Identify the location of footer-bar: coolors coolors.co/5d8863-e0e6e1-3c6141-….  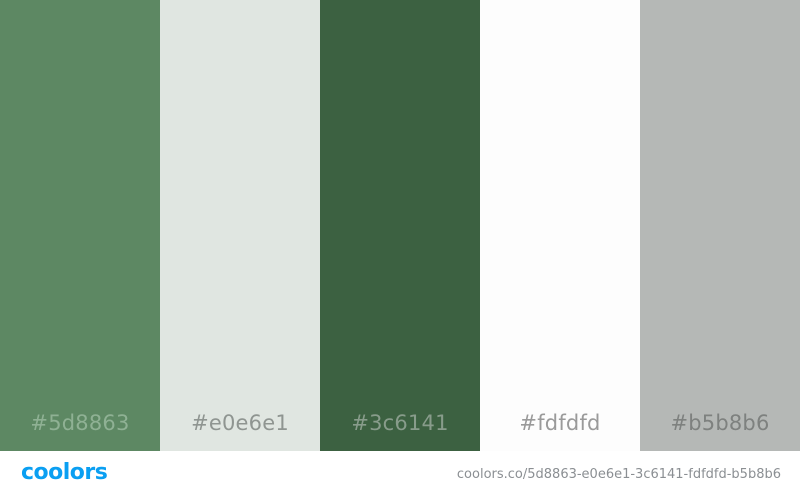
(400, 475).